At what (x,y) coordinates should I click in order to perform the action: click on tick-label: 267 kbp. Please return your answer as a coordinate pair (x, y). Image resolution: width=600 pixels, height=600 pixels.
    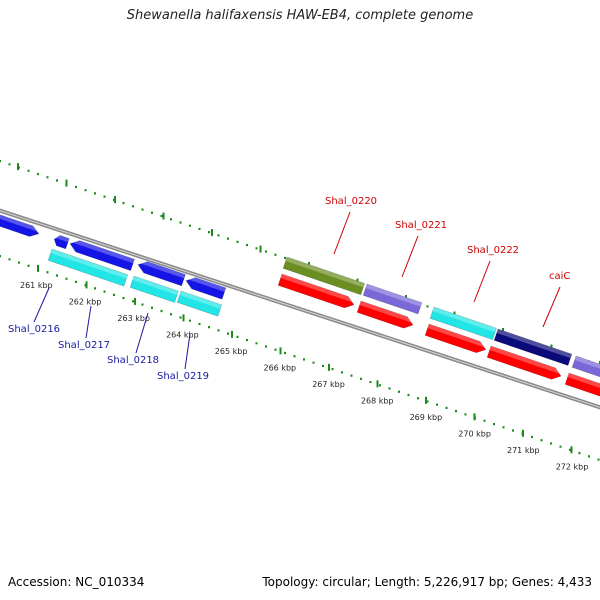
    Looking at the image, I should click on (328, 384).